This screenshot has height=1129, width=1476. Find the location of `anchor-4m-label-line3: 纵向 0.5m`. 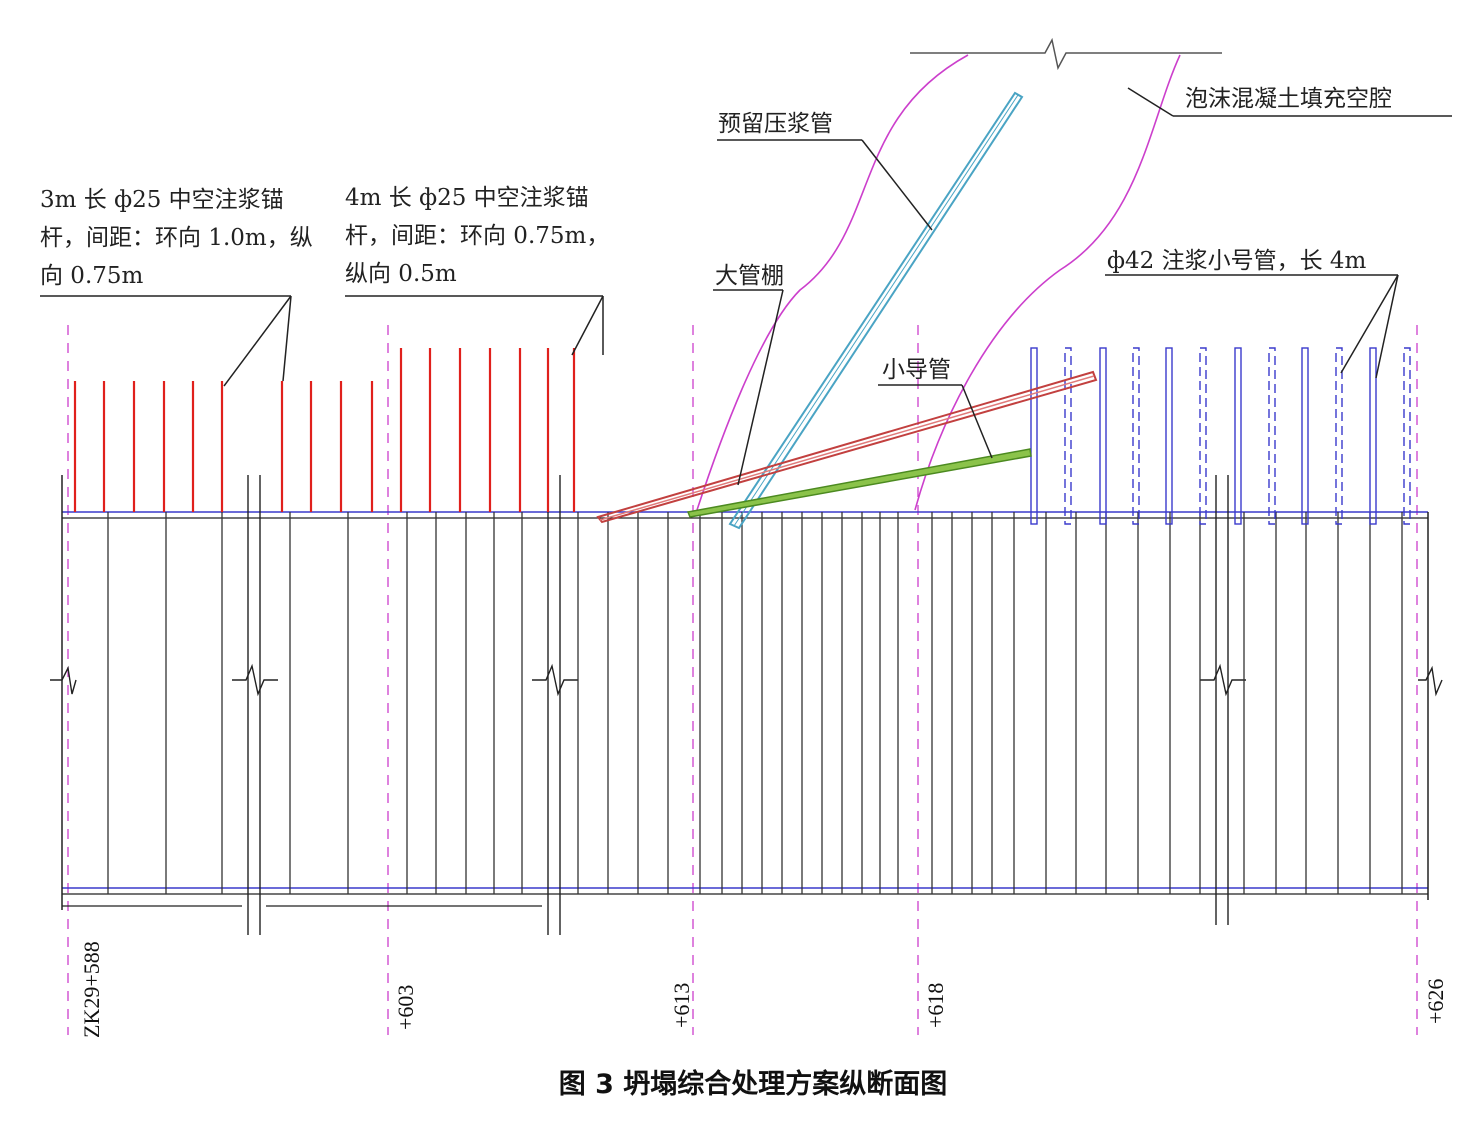

anchor-4m-label-line3: 纵向 0.5m is located at coordinates (401, 274).